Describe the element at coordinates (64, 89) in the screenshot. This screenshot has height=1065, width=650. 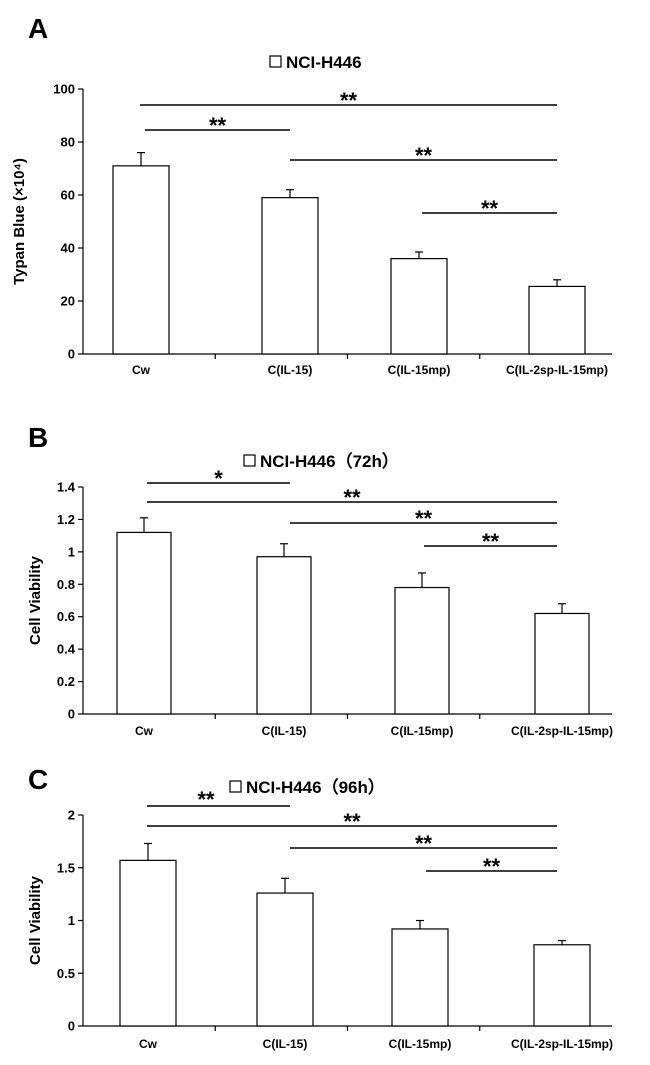
I see `y-tick-label: 100` at that location.